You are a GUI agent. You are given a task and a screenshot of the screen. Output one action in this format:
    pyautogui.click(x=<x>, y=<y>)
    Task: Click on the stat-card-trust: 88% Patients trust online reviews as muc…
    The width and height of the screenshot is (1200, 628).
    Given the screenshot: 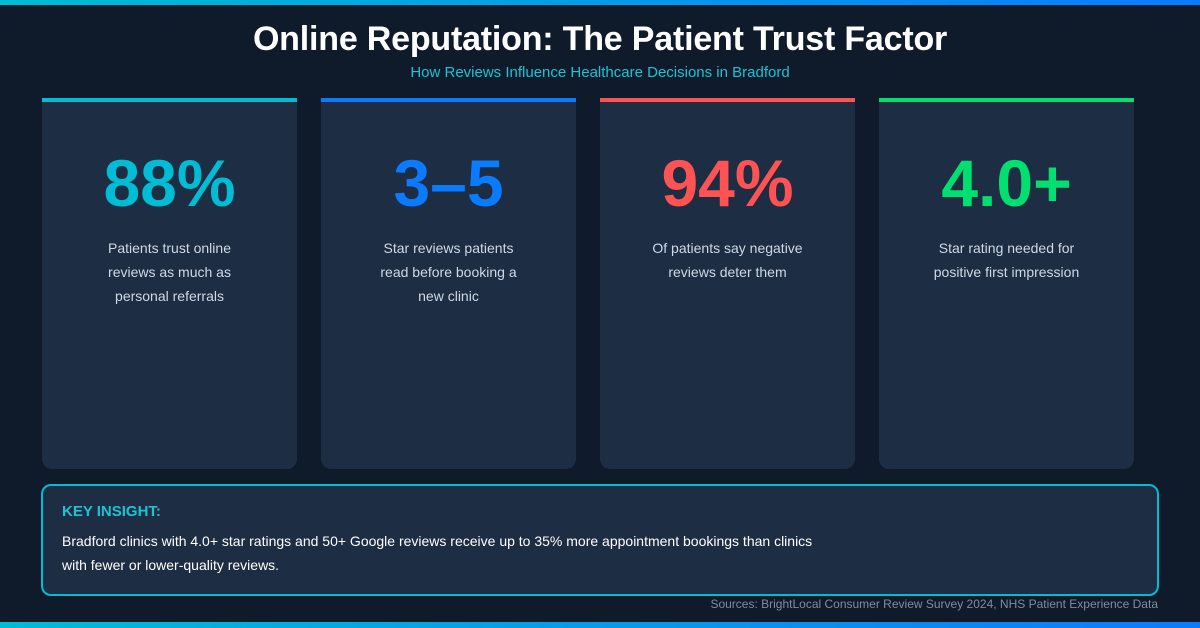 What is the action you would take?
    pyautogui.click(x=169, y=283)
    